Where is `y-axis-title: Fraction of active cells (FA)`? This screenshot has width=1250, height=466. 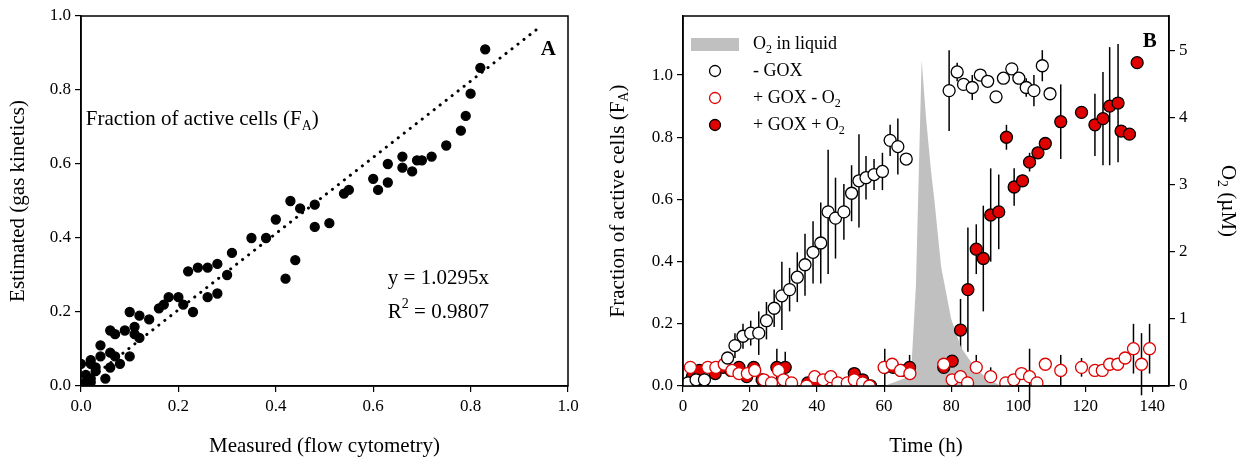 y-axis-title: Fraction of active cells (FA) is located at coordinates (617, 201).